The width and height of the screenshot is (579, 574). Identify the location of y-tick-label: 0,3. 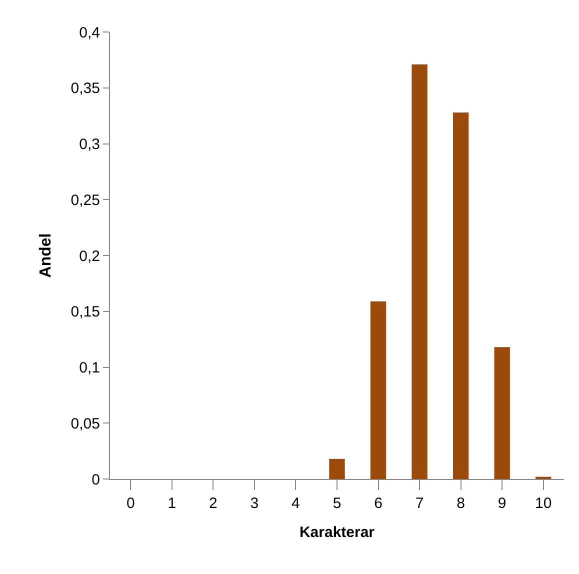
(89, 144).